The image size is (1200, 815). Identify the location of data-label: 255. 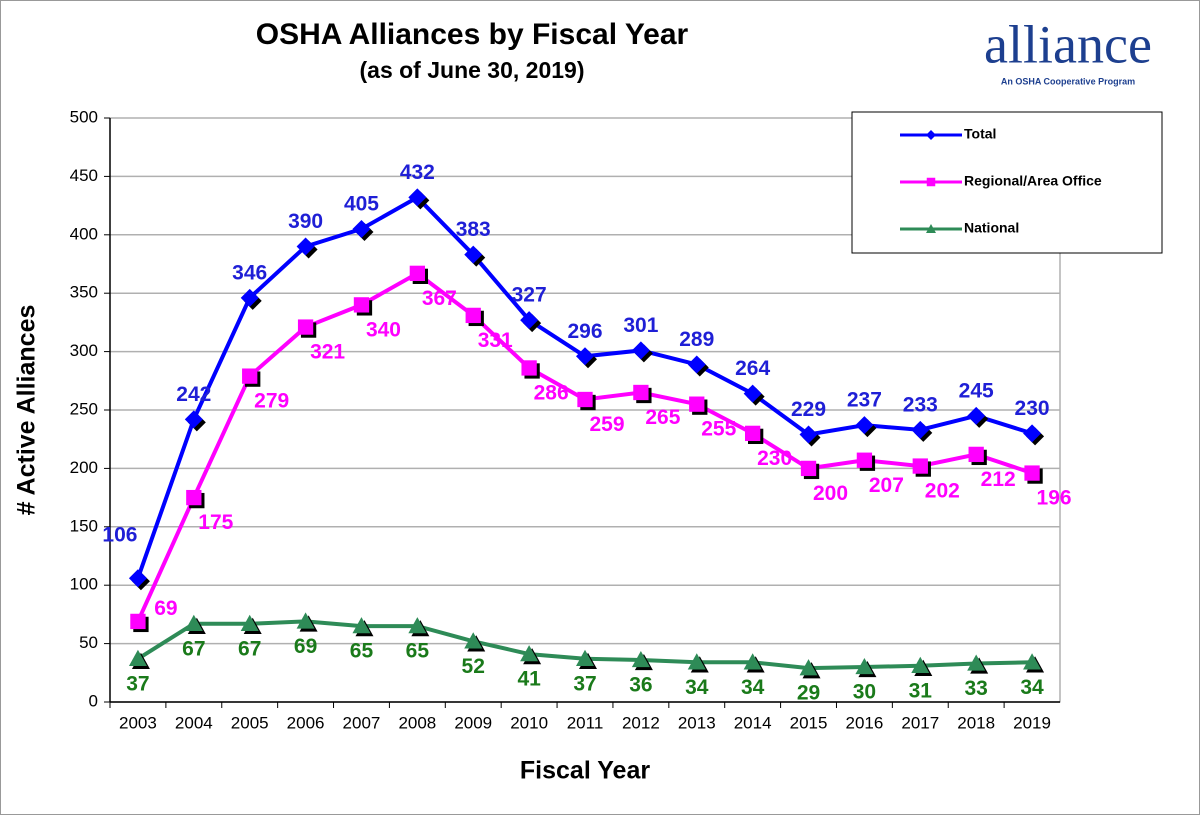
(718, 429).